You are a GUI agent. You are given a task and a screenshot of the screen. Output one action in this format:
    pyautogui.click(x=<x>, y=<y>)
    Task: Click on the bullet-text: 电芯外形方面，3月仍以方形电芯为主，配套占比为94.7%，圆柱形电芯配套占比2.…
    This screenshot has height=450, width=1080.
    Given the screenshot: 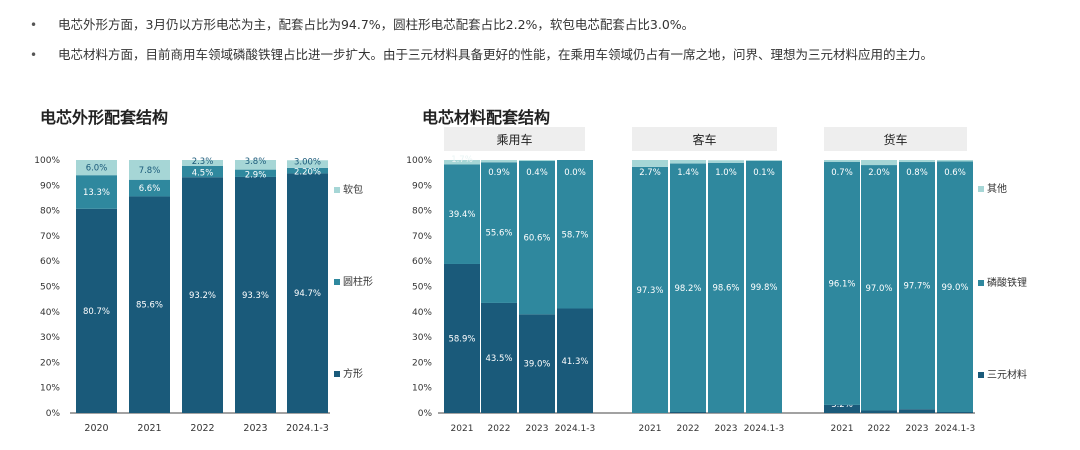 What is the action you would take?
    pyautogui.click(x=376, y=24)
    